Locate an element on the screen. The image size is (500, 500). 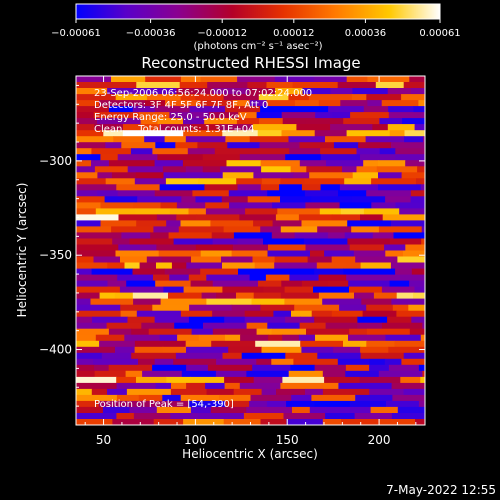
x-tick-label: 50 is located at coordinates (103, 440).